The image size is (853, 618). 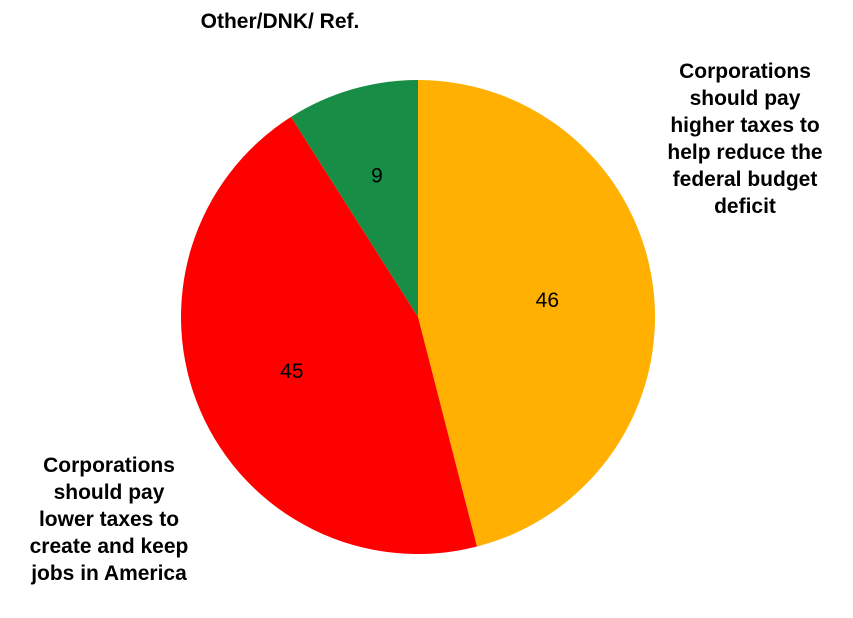 What do you see at coordinates (291, 371) in the screenshot?
I see `value-label-lower-taxes: 45` at bounding box center [291, 371].